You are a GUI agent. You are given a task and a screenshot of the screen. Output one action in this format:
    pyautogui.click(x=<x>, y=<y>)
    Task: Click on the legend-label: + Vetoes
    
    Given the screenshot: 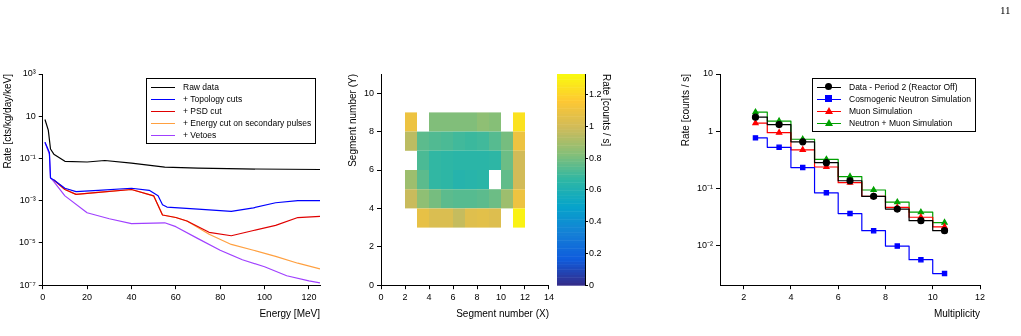 What is the action you would take?
    pyautogui.click(x=200, y=135)
    